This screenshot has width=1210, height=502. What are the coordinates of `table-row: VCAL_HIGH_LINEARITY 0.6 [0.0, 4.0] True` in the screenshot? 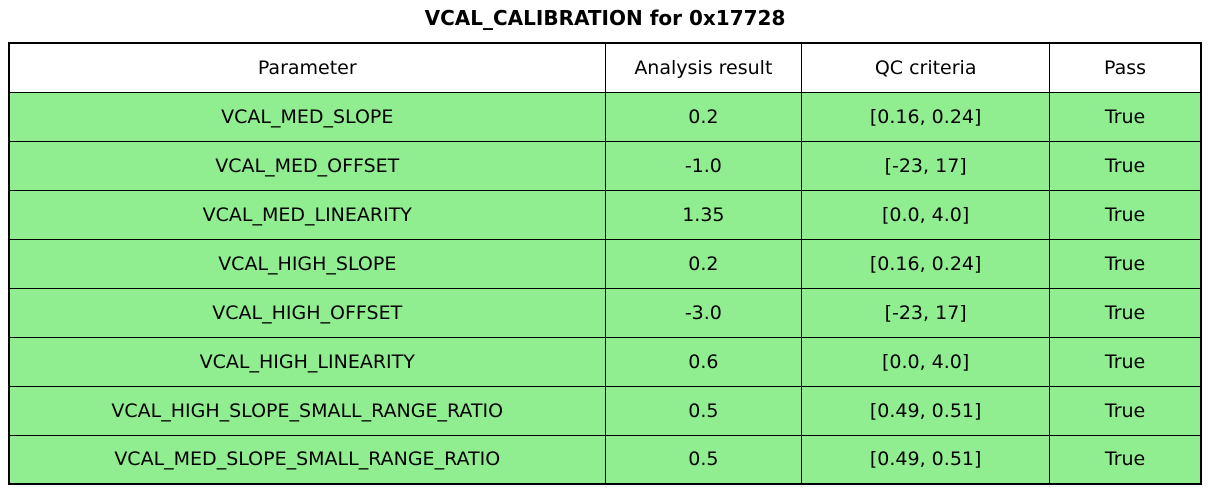 It's located at (605, 361).